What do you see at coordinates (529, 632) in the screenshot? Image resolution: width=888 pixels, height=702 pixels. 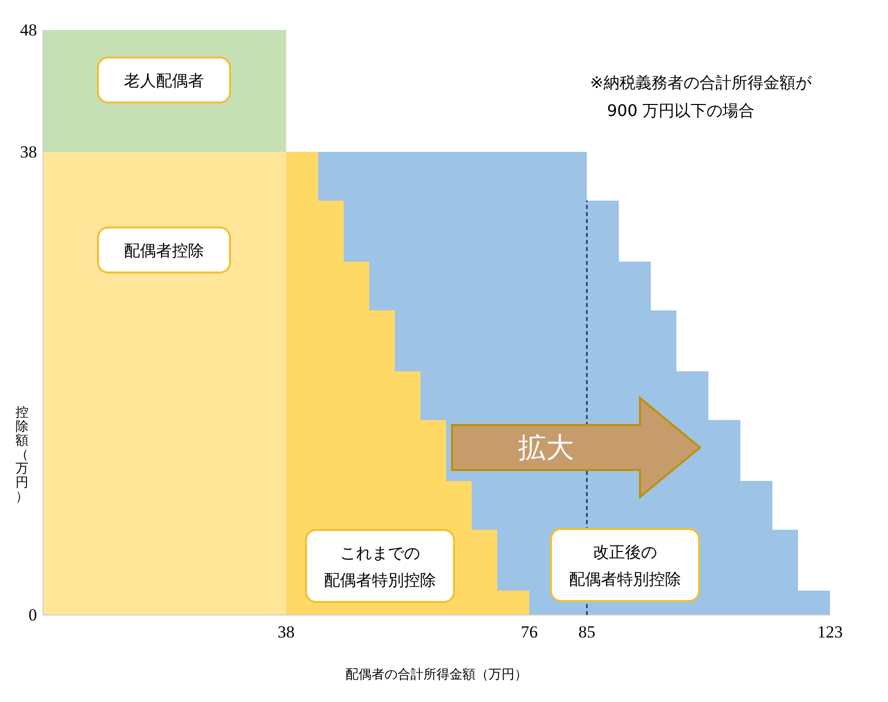 I see `x-tick-label: 76` at bounding box center [529, 632].